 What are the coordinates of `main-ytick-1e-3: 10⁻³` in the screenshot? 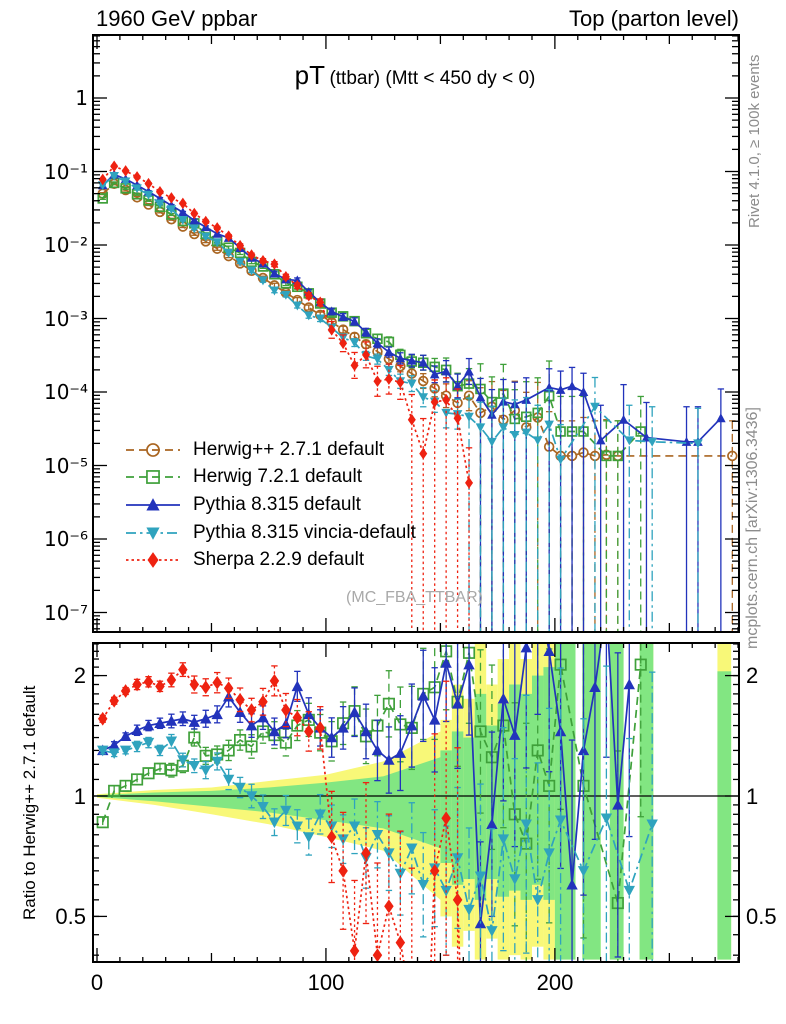 It's located at (65, 318).